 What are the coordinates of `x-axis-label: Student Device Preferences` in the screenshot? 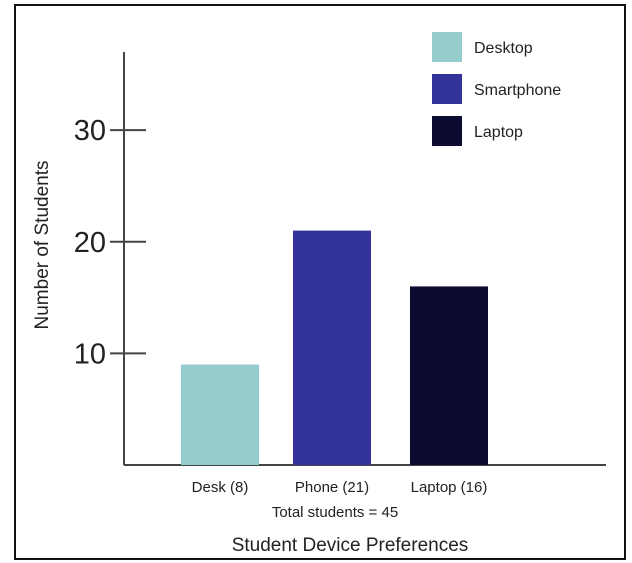 It's located at (350, 545).